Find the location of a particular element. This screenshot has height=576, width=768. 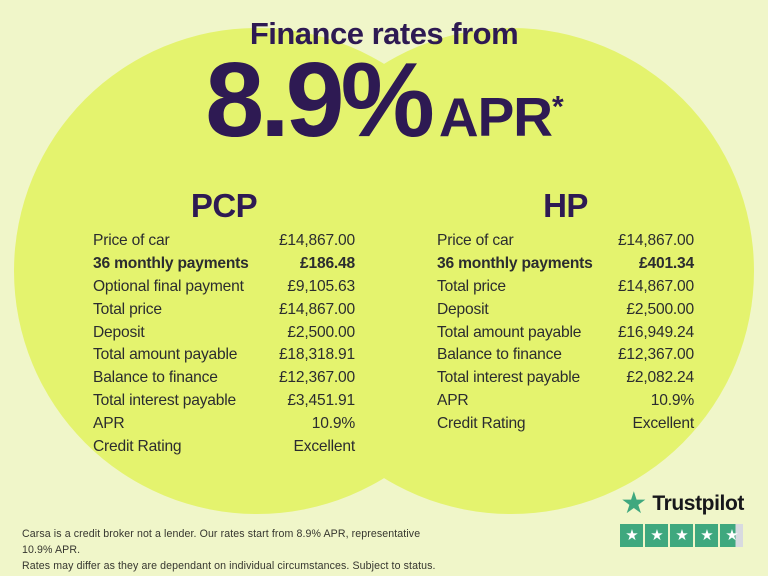

table-row: 36 monthly payments £401.34 is located at coordinates (565, 264).